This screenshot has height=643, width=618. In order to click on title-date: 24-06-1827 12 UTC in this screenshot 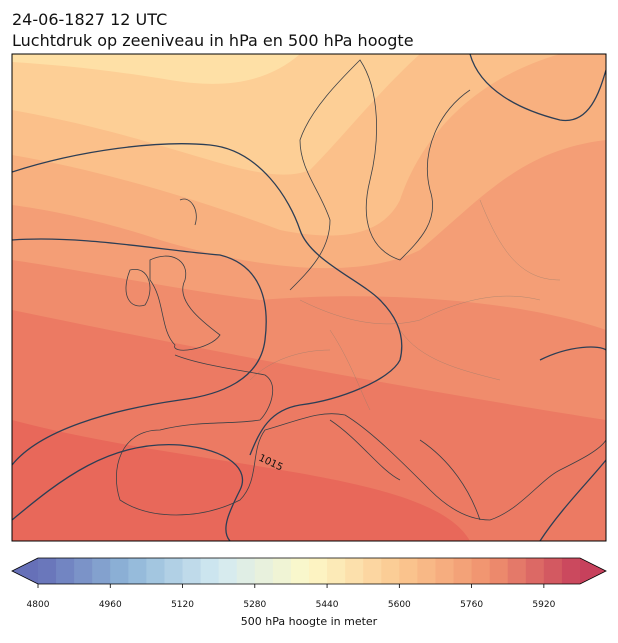, I will do `click(89, 19)`.